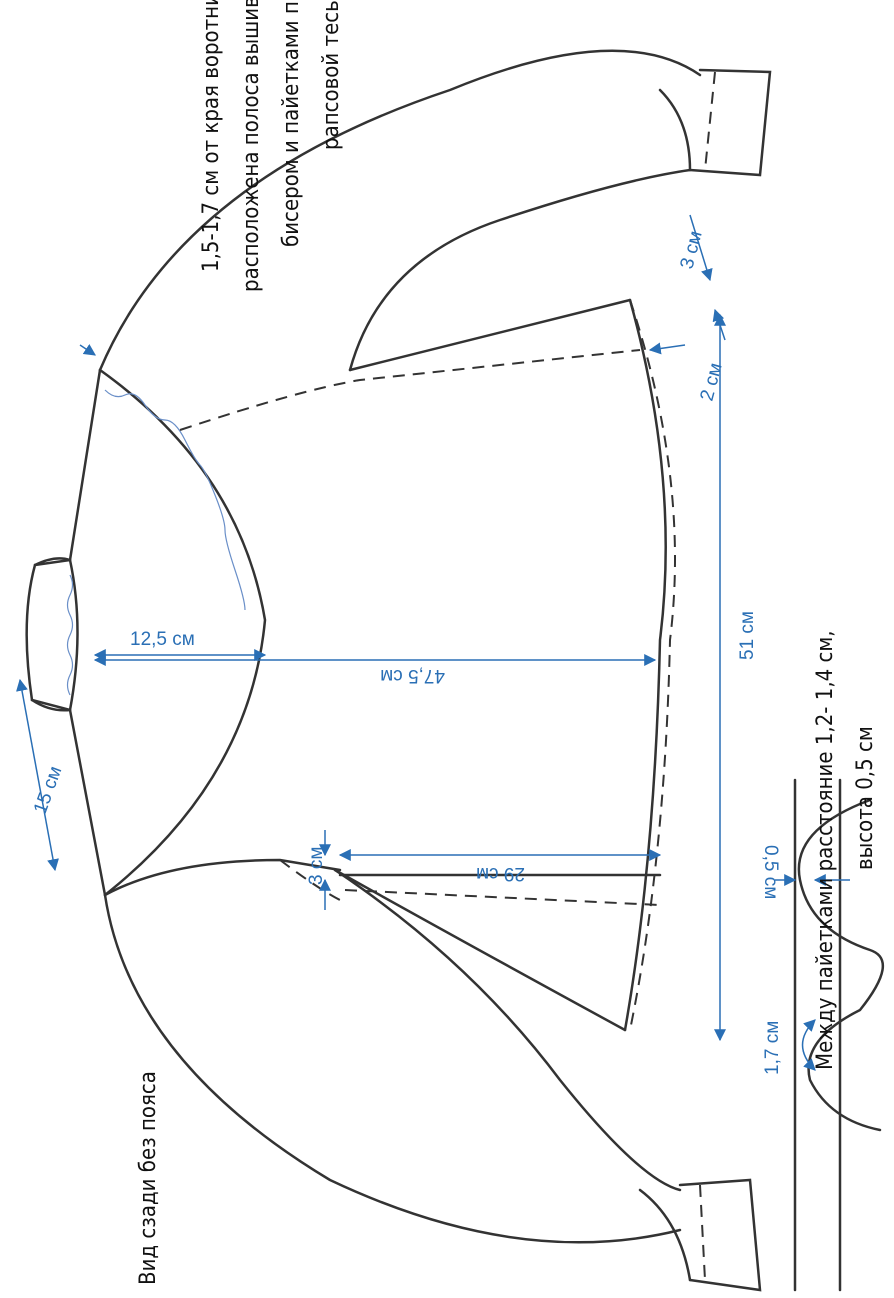  Describe the element at coordinates (772, 1048) in the screenshot. I see `dimension-label: 1,7 см` at that location.